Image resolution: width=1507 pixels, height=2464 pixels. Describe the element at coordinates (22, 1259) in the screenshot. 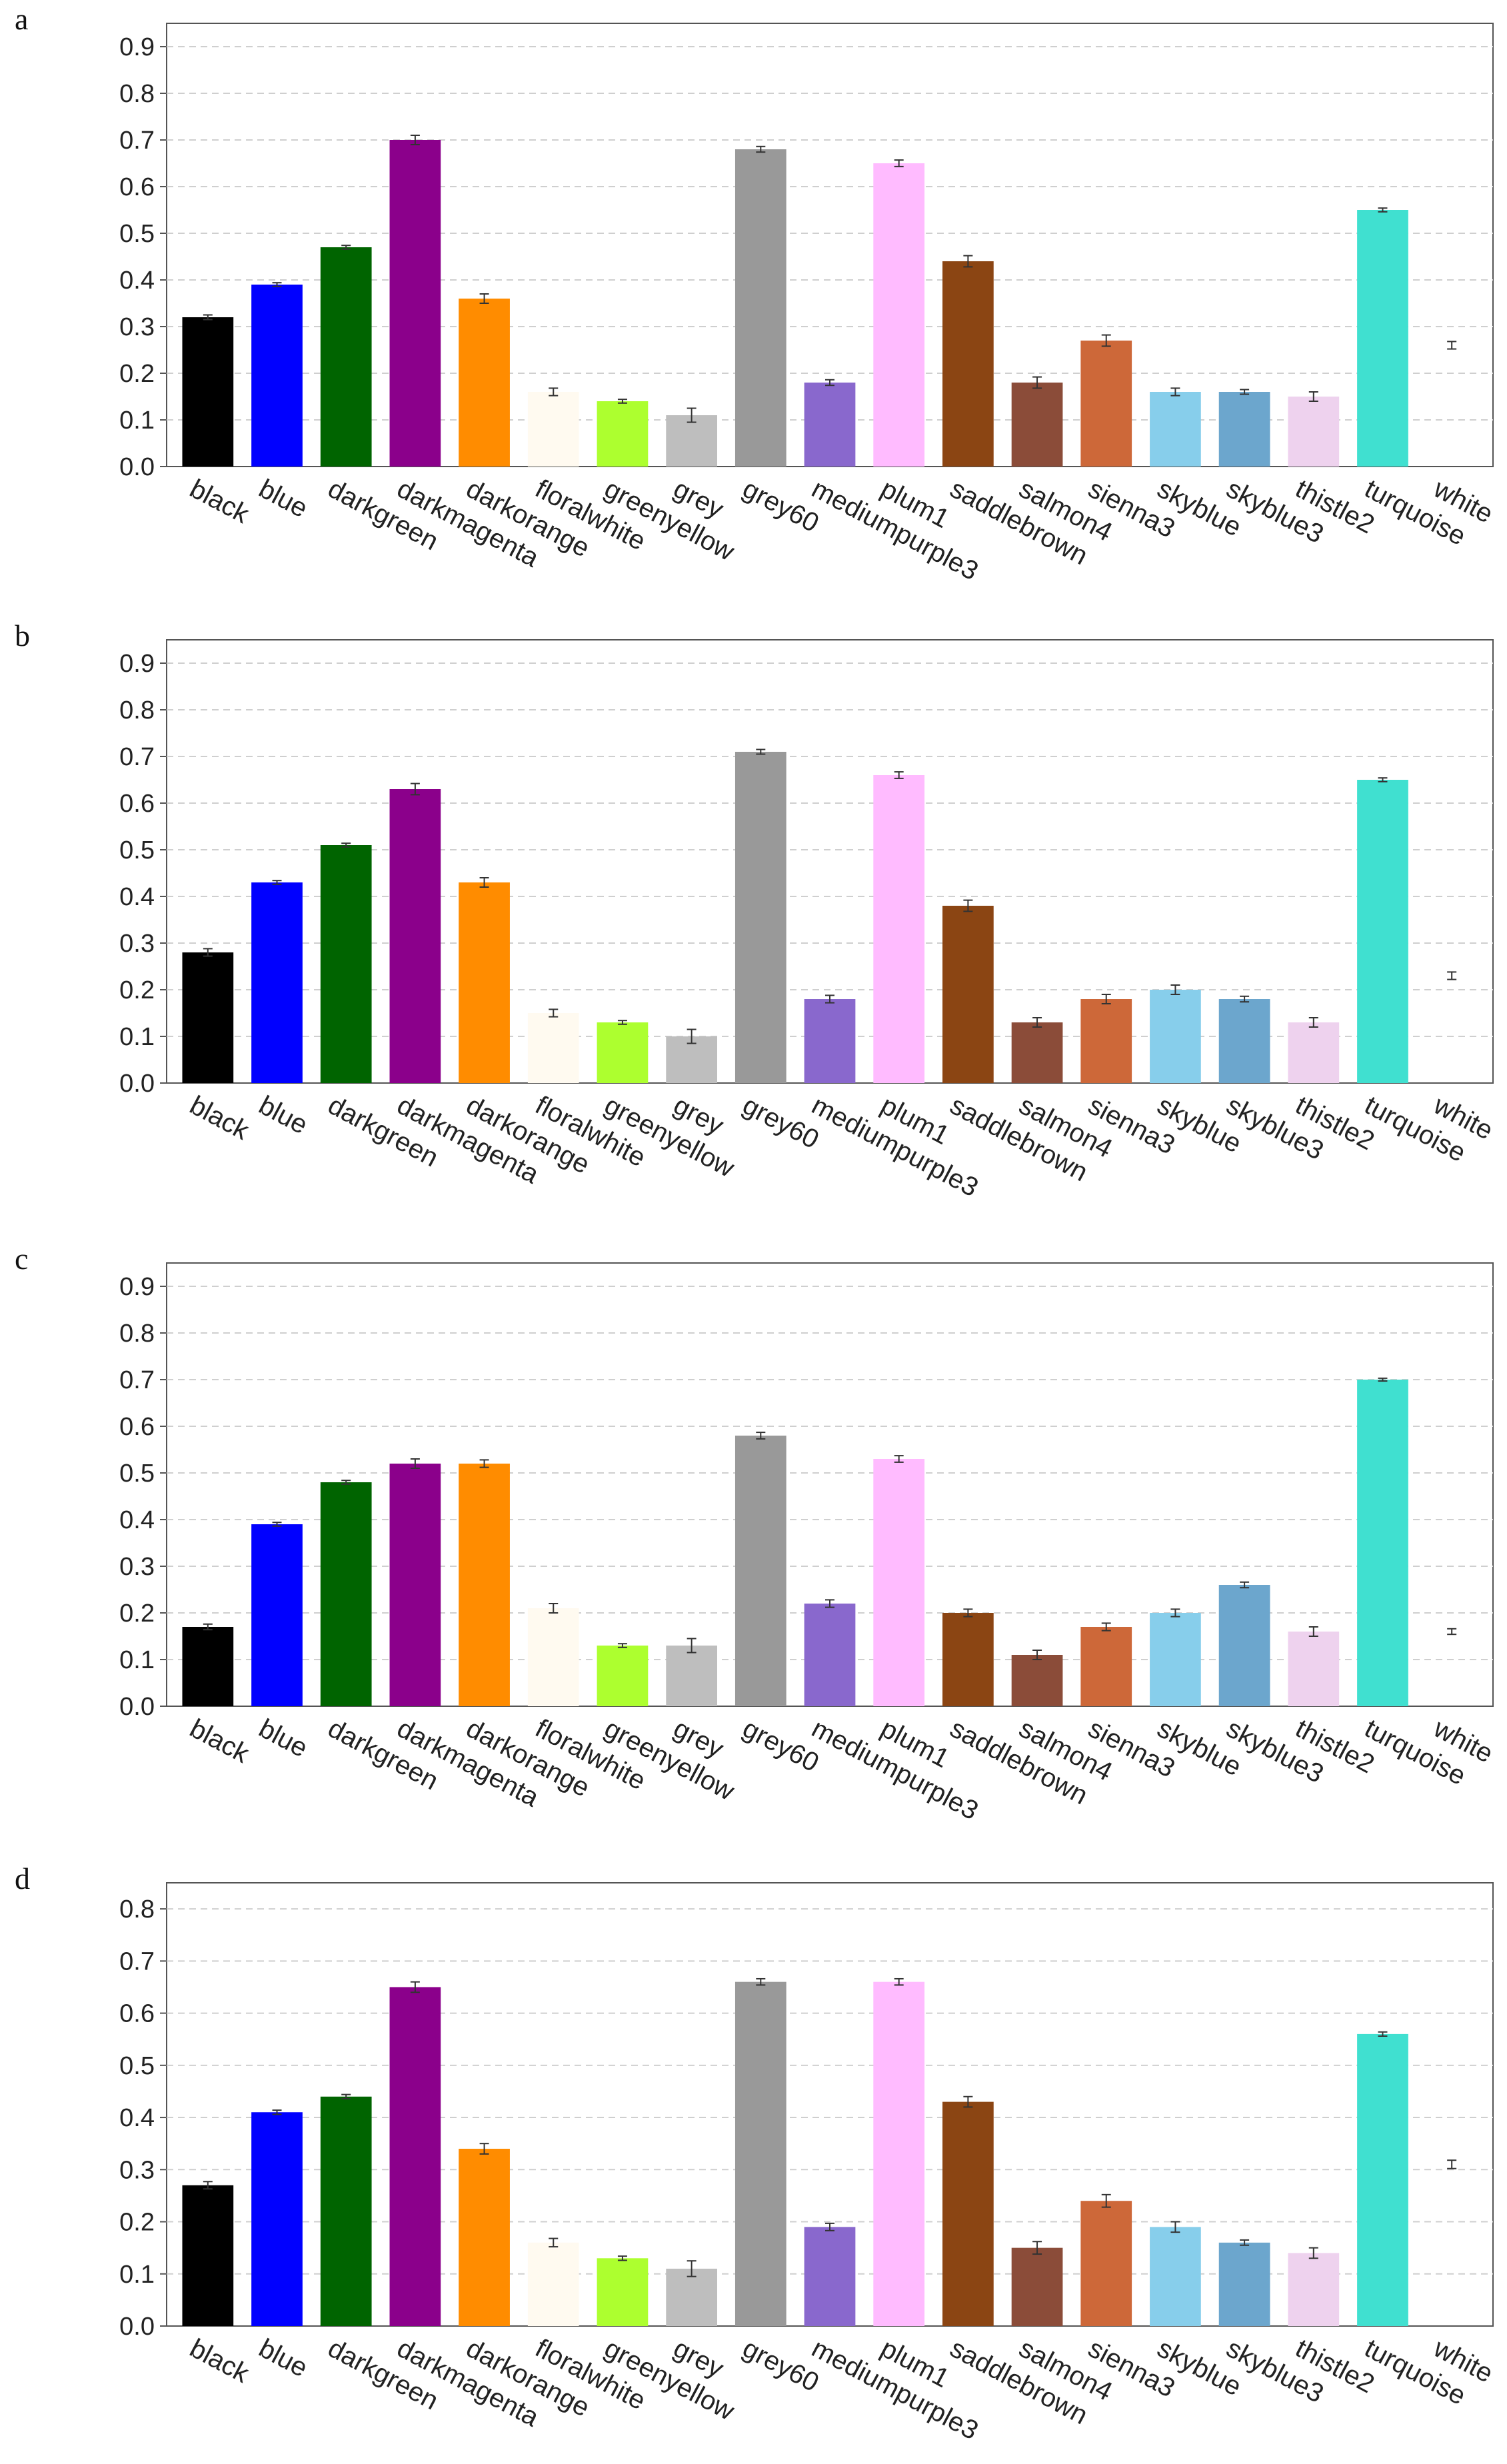

I see `panel-label-c: c` at that location.